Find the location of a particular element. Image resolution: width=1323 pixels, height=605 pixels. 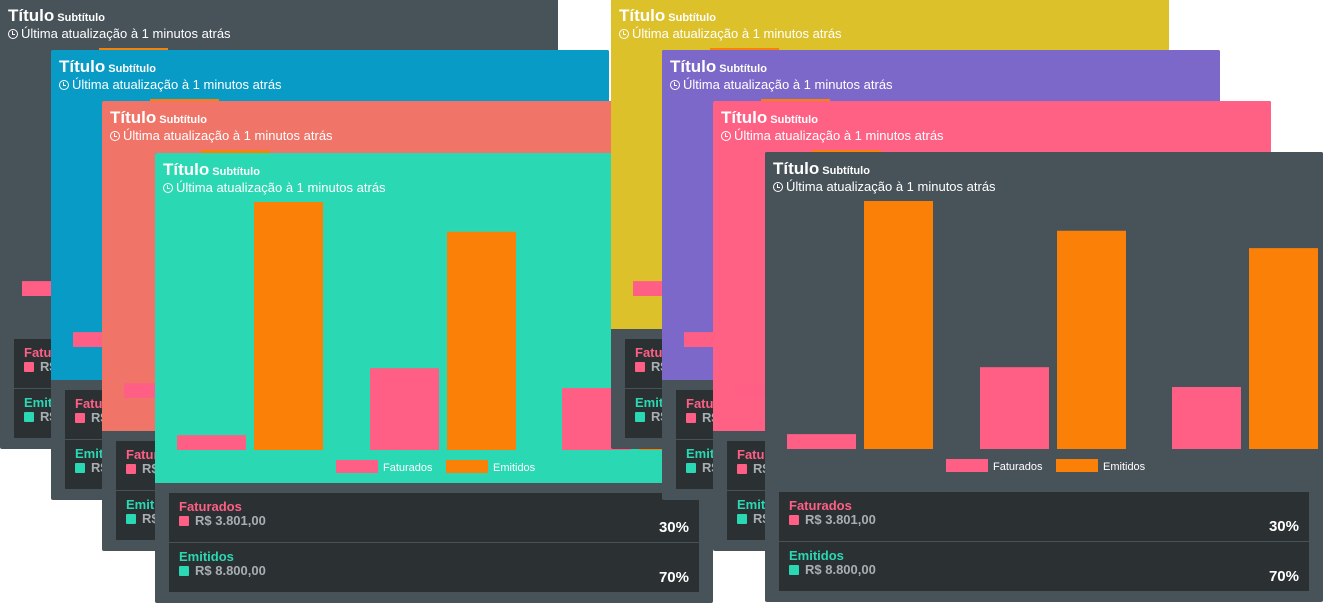

summary-label: Emitidos is located at coordinates (816, 555).